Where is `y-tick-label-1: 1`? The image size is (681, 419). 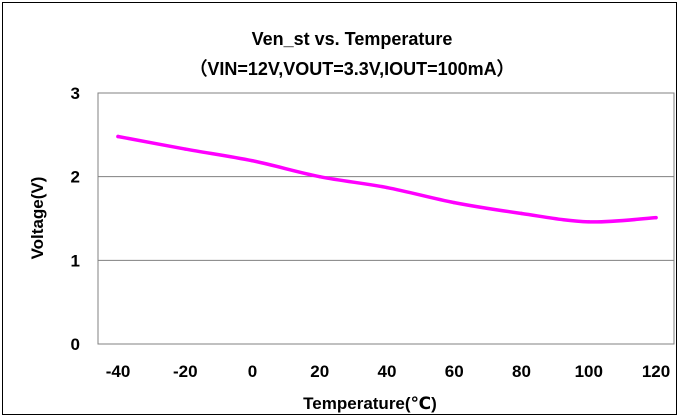
y-tick-label-1: 1 is located at coordinates (75, 260).